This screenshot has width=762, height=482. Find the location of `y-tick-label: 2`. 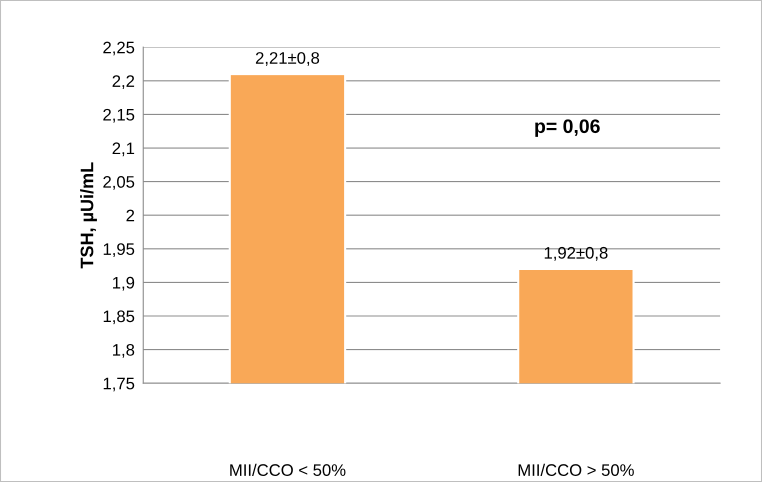

y-tick-label: 2 is located at coordinates (130, 216).